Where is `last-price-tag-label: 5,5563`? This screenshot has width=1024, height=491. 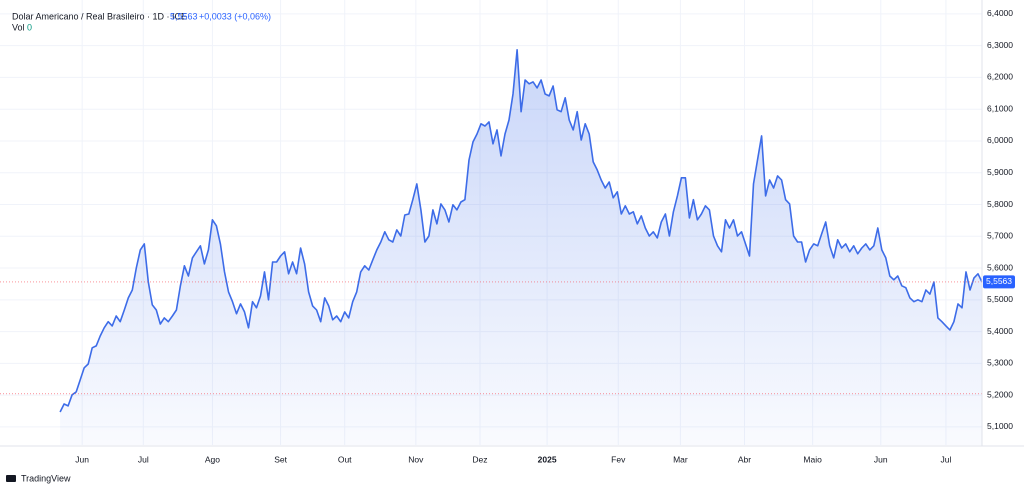
last-price-tag-label: 5,5563 is located at coordinates (999, 281).